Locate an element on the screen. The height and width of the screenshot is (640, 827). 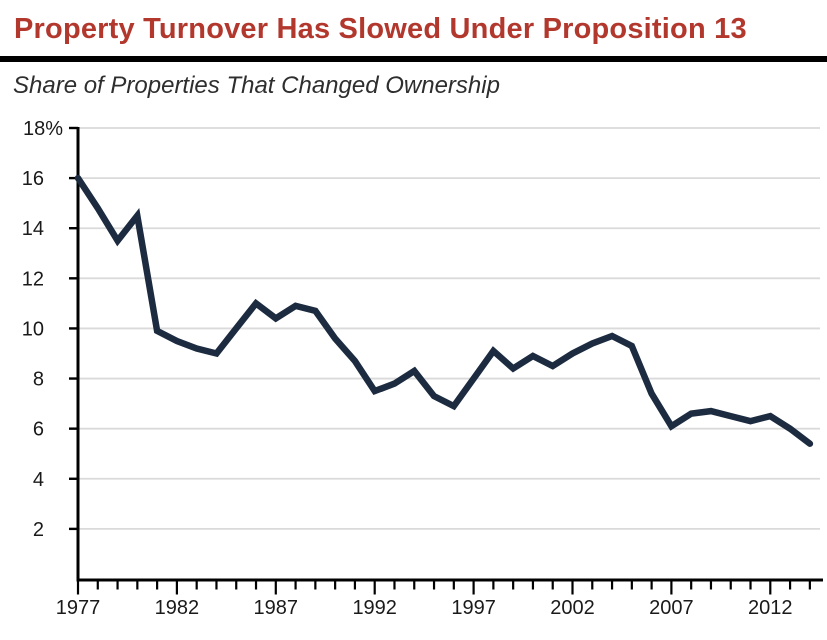
y-axis-label: 10 is located at coordinates (33, 329).